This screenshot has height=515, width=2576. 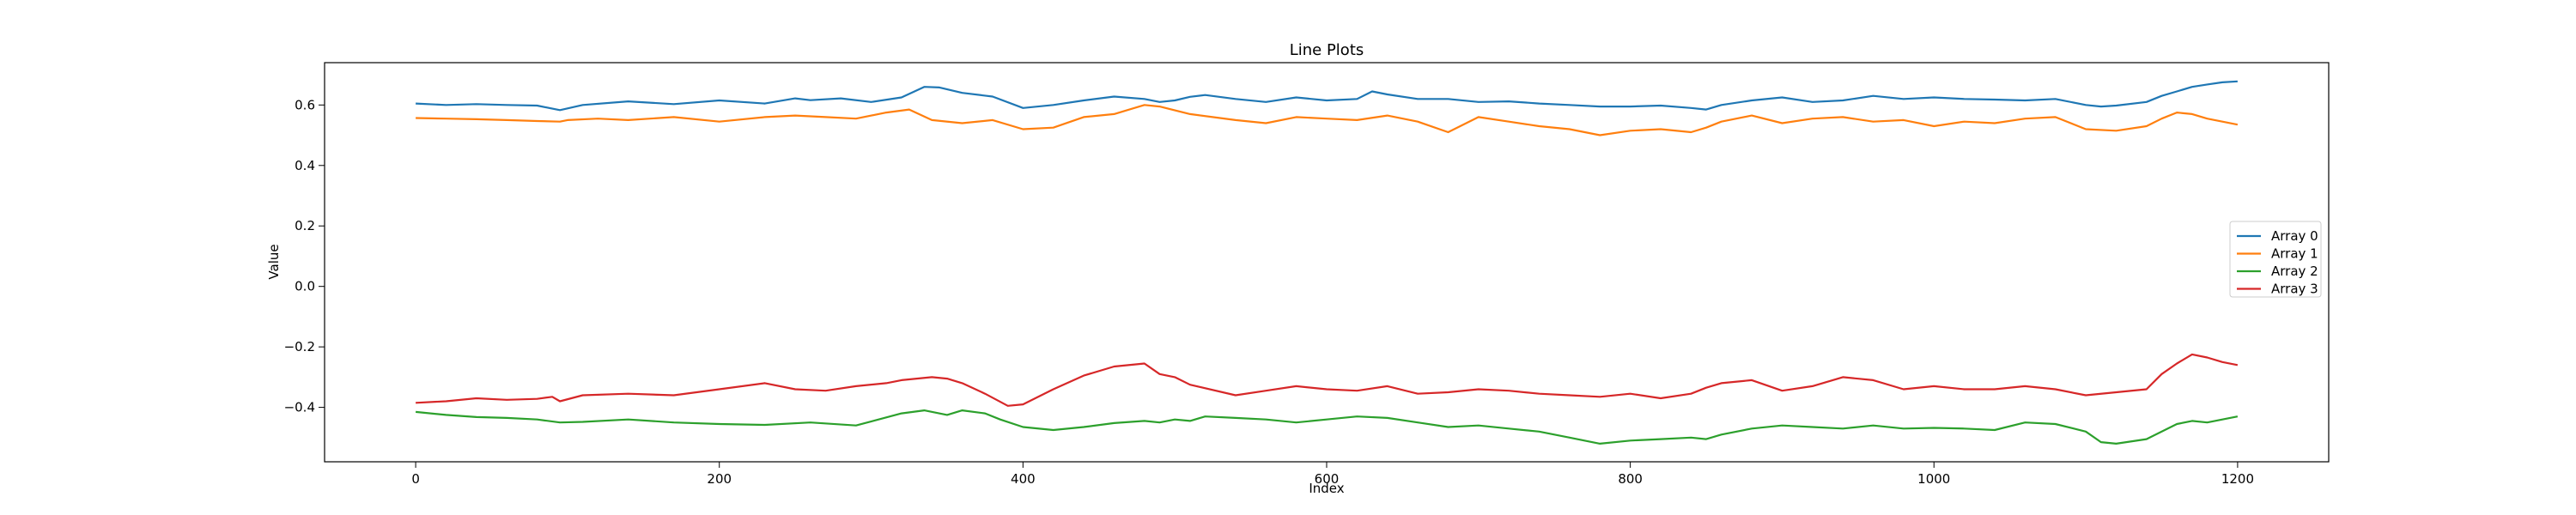 I want to click on x-tick-label: 400, so click(x=1024, y=479).